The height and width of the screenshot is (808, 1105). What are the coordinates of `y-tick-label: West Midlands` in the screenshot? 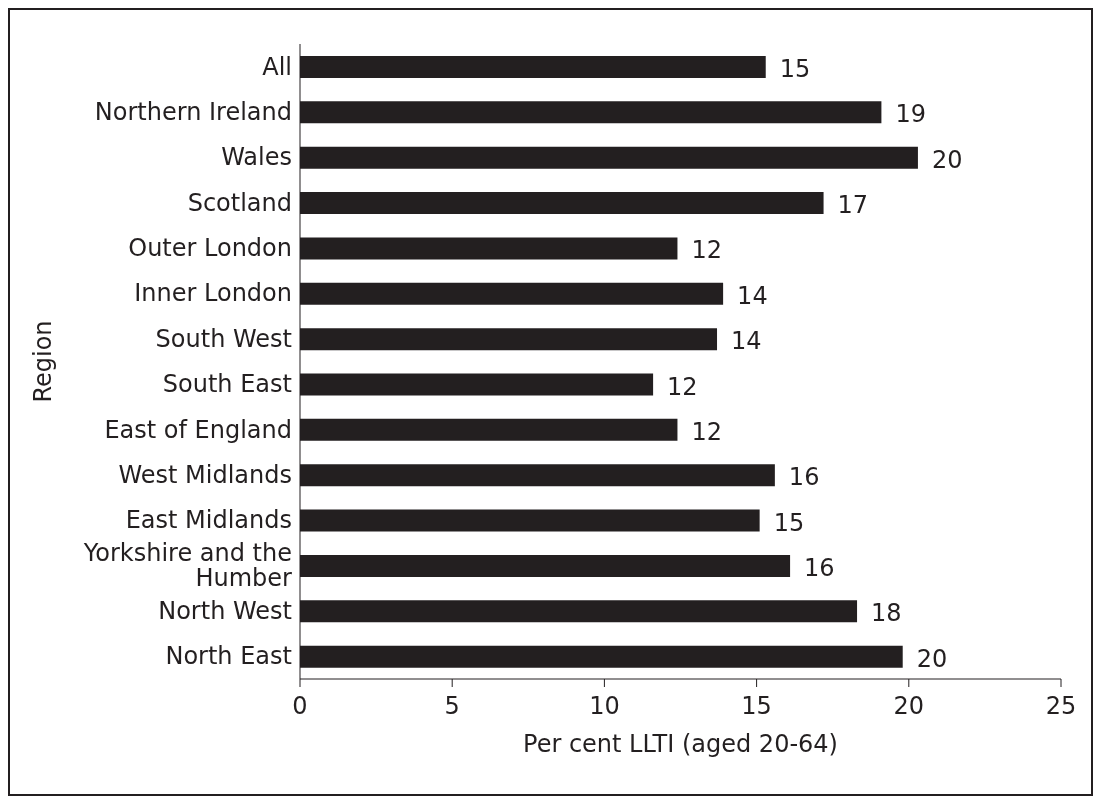 It's located at (205, 474).